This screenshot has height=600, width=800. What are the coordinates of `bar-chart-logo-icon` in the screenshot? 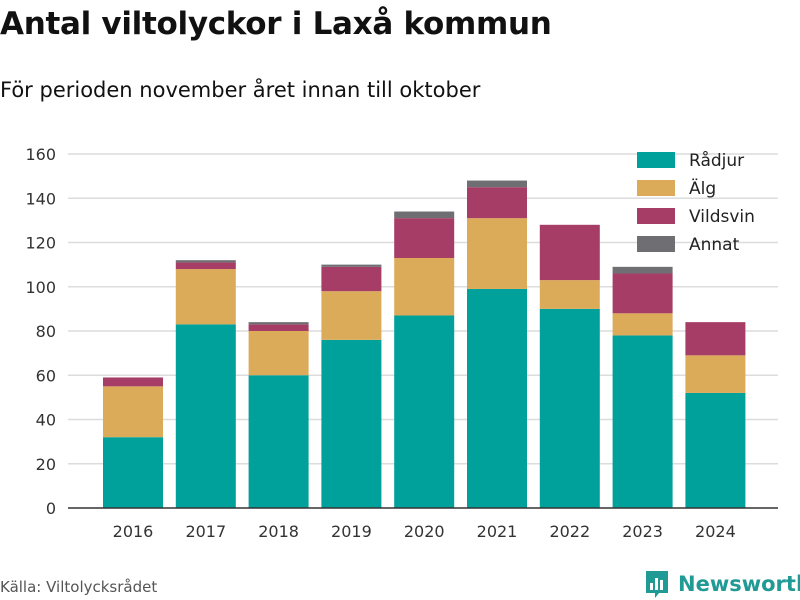 It's located at (657, 584).